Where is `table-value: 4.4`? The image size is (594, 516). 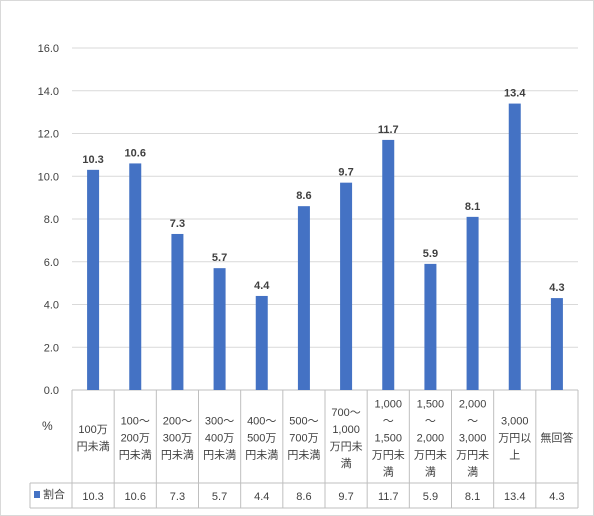 table-value: 4.4 is located at coordinates (261, 497).